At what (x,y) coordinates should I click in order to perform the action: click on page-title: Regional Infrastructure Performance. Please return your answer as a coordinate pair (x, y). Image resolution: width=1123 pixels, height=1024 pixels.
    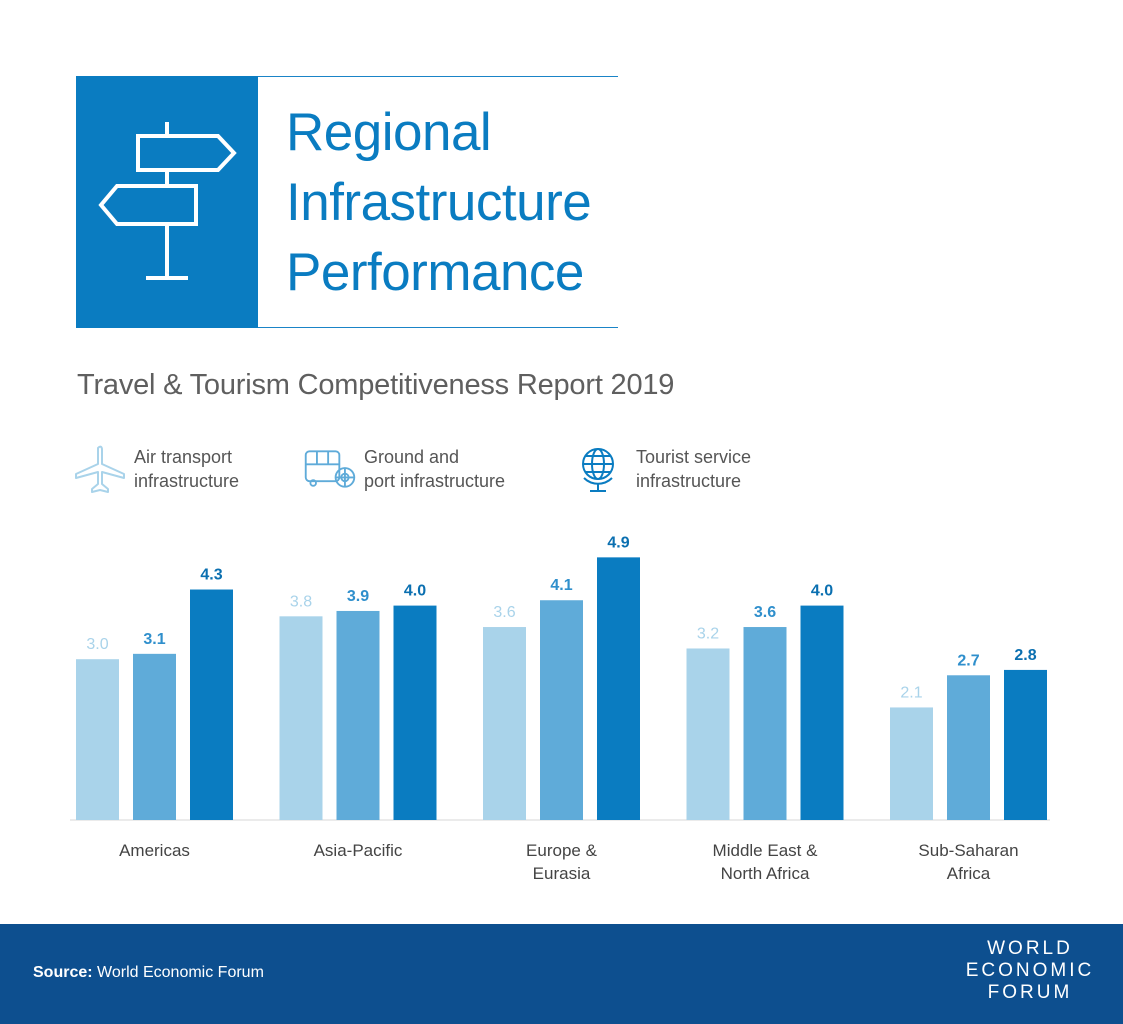
    Looking at the image, I should click on (439, 203).